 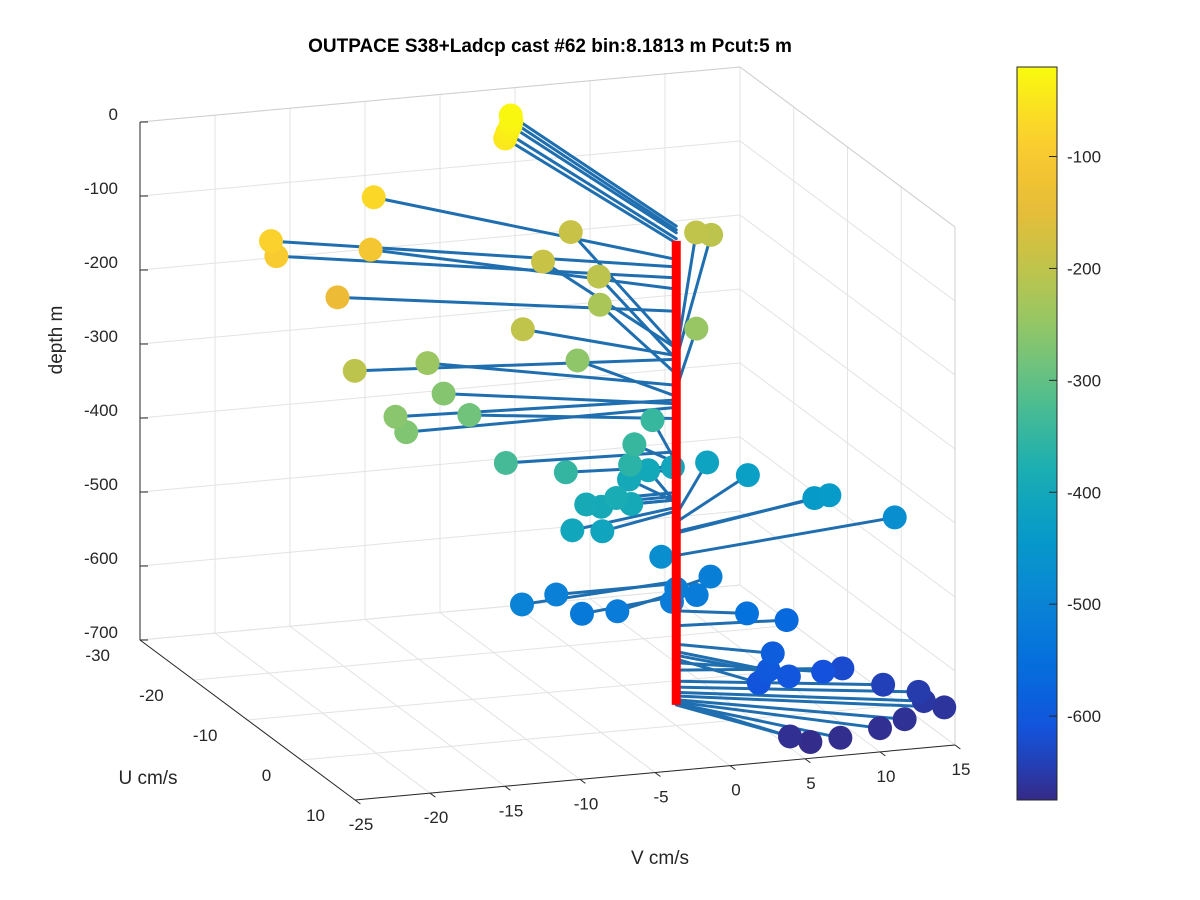 I want to click on z-tick-label: -100, so click(x=101, y=188).